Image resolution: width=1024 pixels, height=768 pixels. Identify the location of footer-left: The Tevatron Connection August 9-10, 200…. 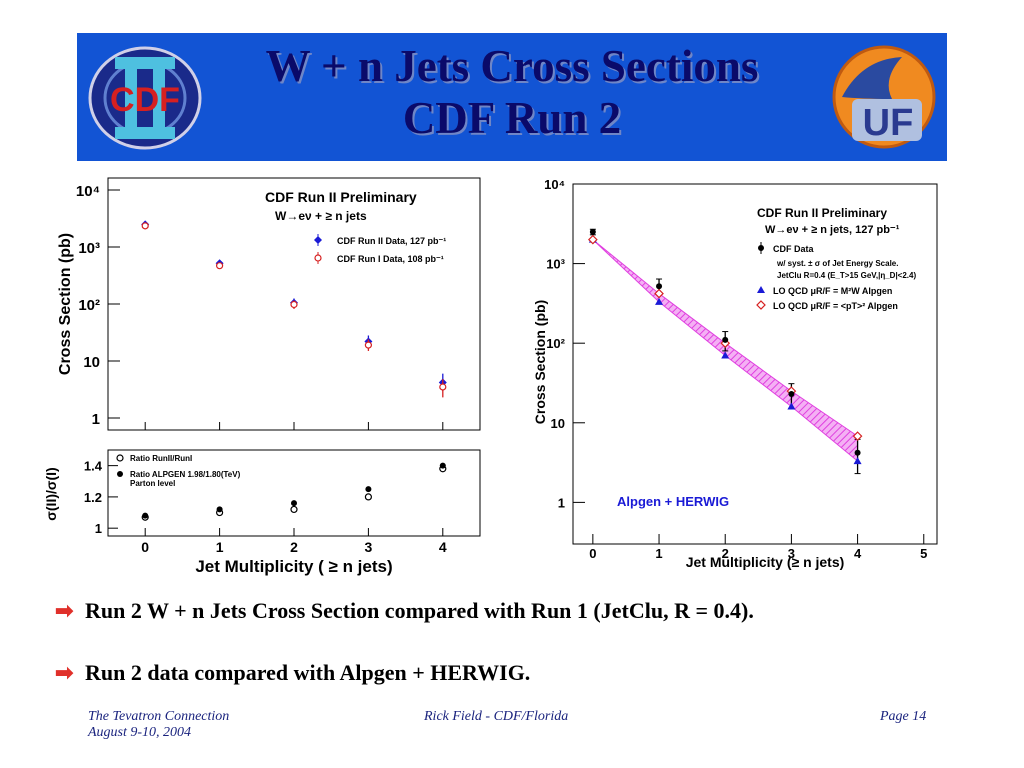
(158, 725).